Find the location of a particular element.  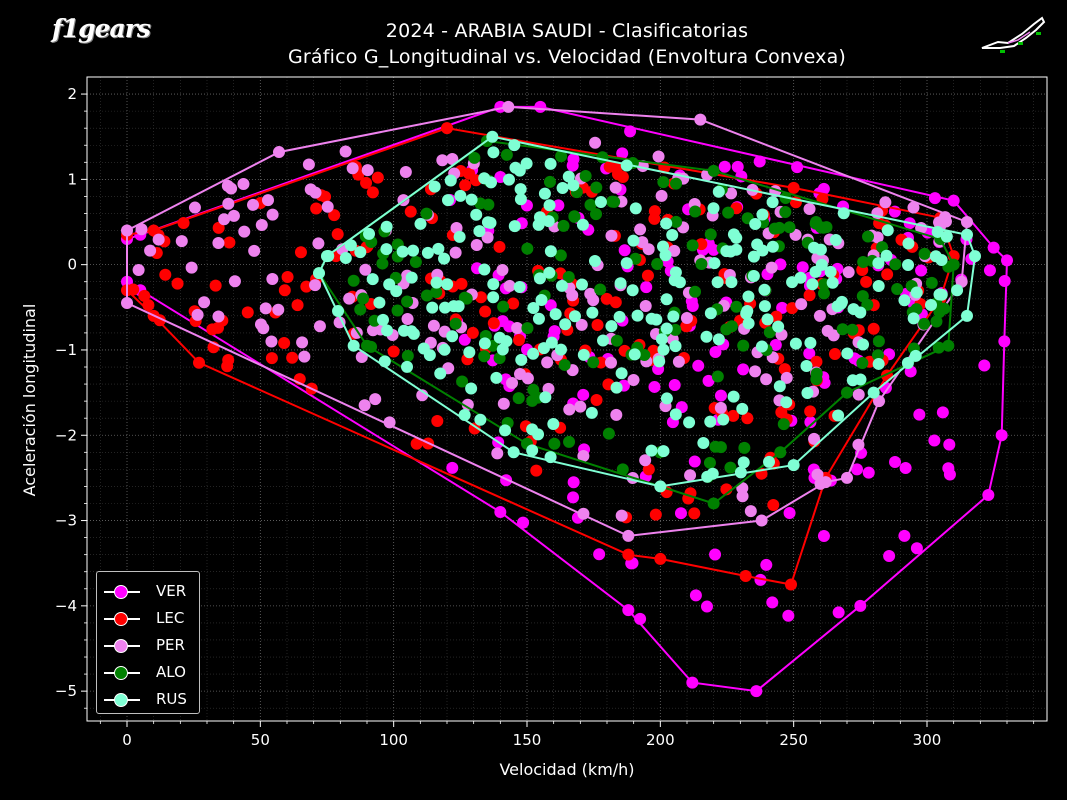

legend-label: PER is located at coordinates (170, 645).